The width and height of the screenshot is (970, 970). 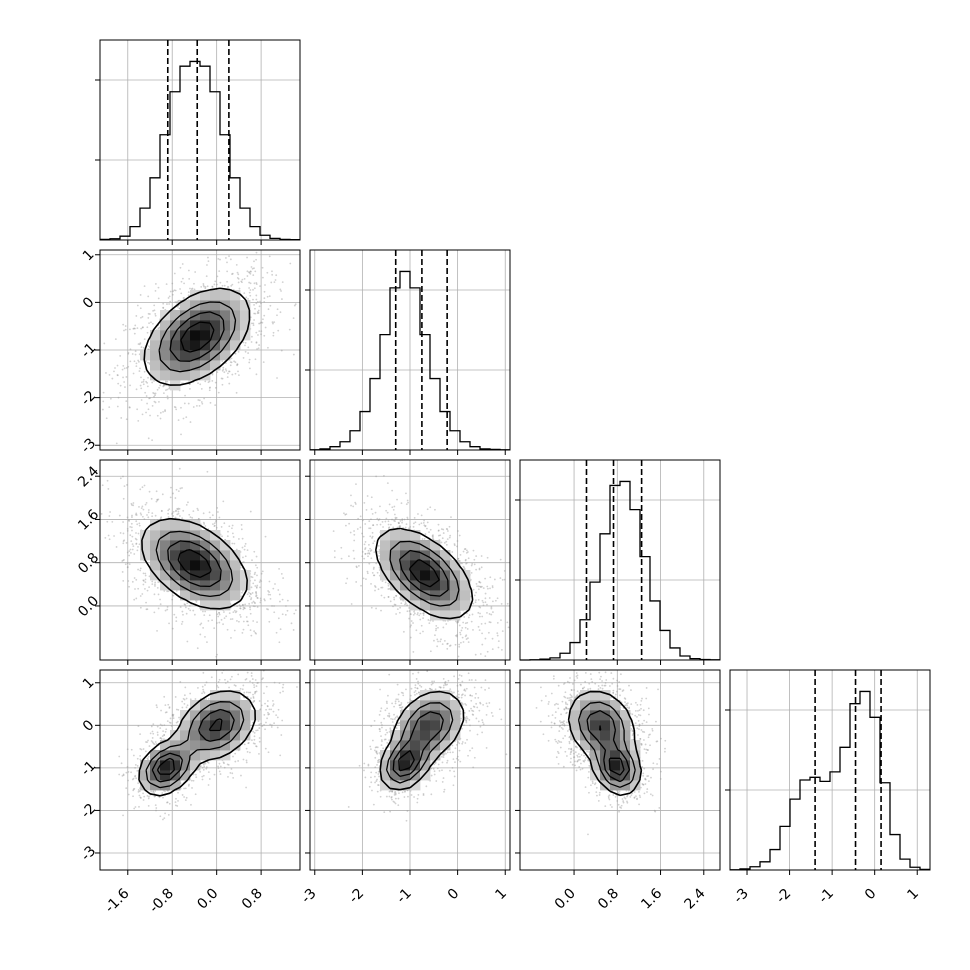 What do you see at coordinates (197, 336) in the screenshot?
I see `contour-line` at bounding box center [197, 336].